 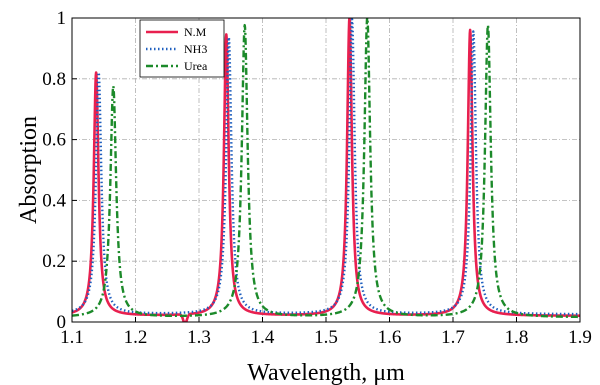 What do you see at coordinates (54, 140) in the screenshot?
I see `y-tick-label: 0.6` at bounding box center [54, 140].